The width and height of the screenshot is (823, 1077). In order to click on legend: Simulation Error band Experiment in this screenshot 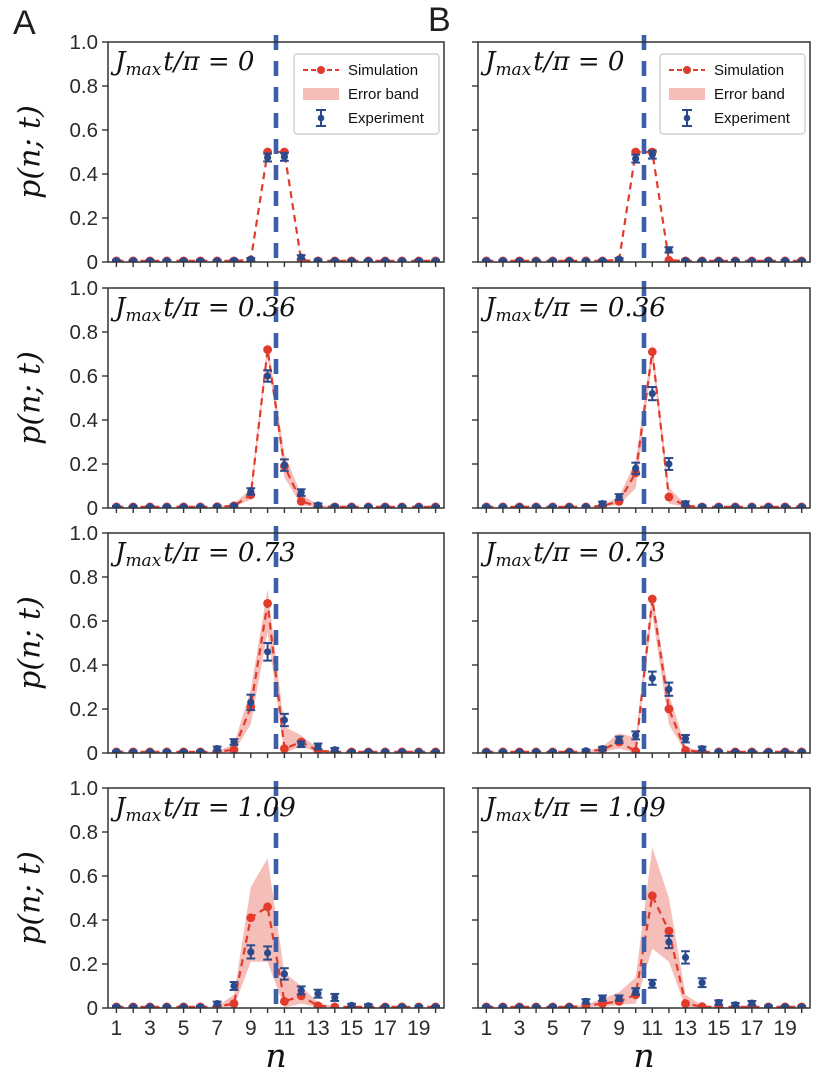, I will do `click(366, 94)`.